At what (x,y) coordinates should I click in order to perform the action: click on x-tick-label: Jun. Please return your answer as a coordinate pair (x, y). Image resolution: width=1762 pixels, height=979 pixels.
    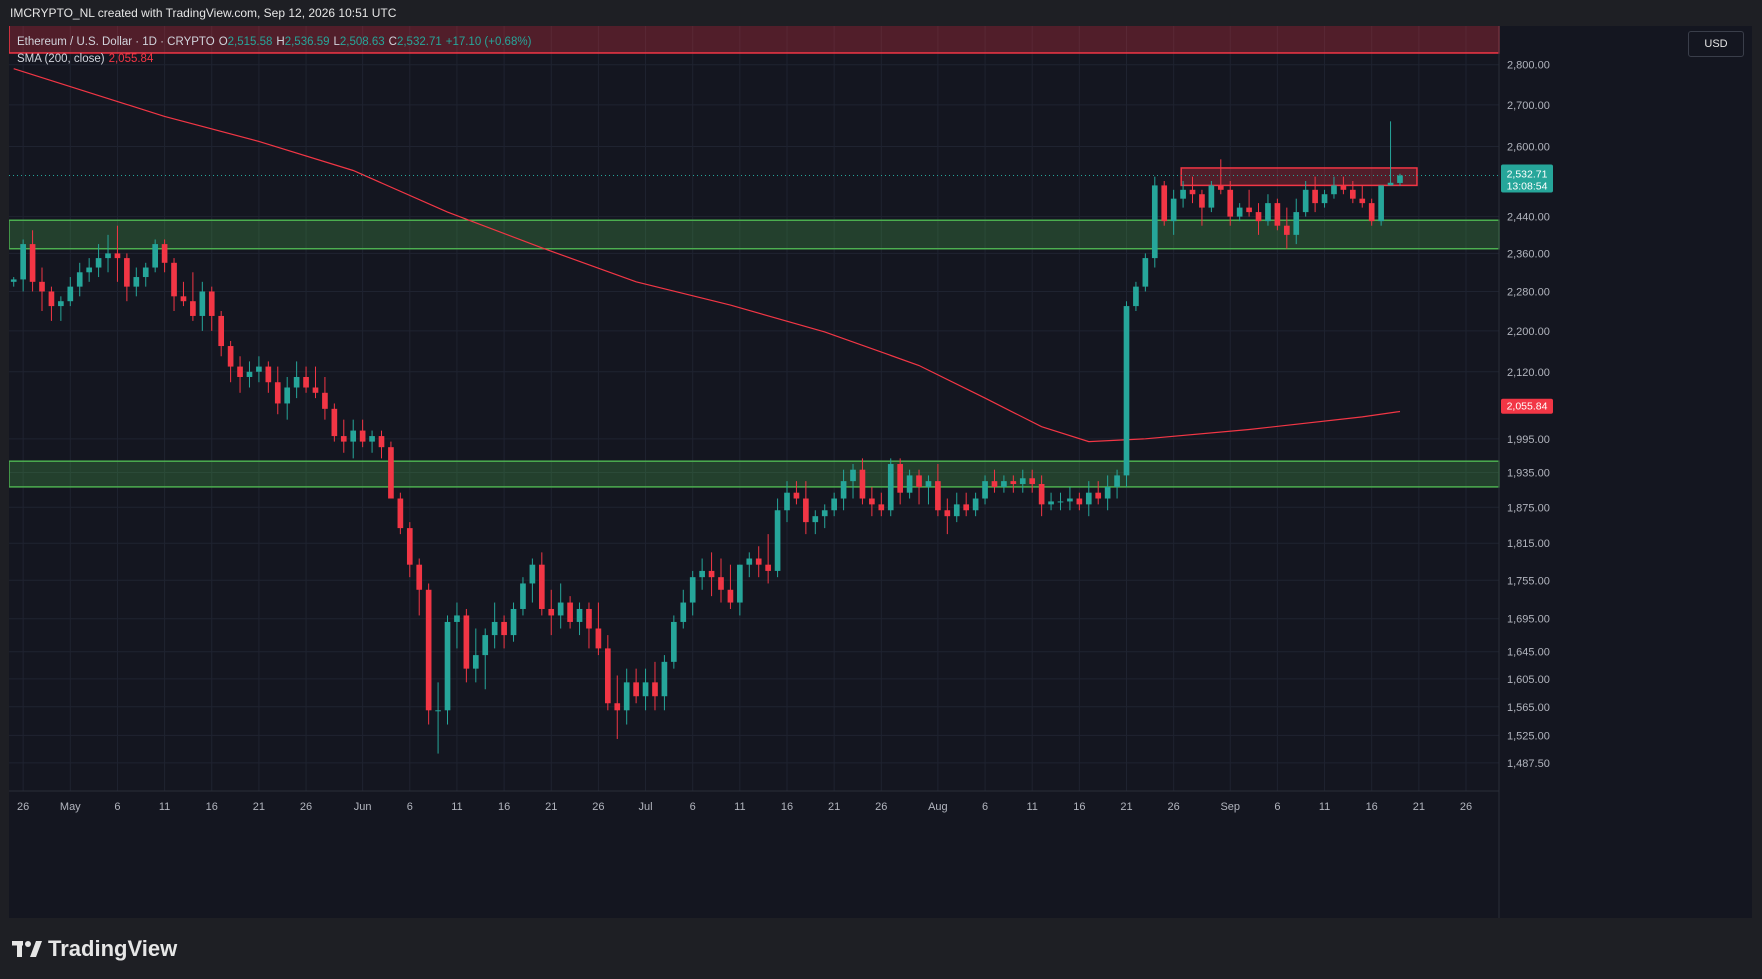
    Looking at the image, I should click on (363, 807).